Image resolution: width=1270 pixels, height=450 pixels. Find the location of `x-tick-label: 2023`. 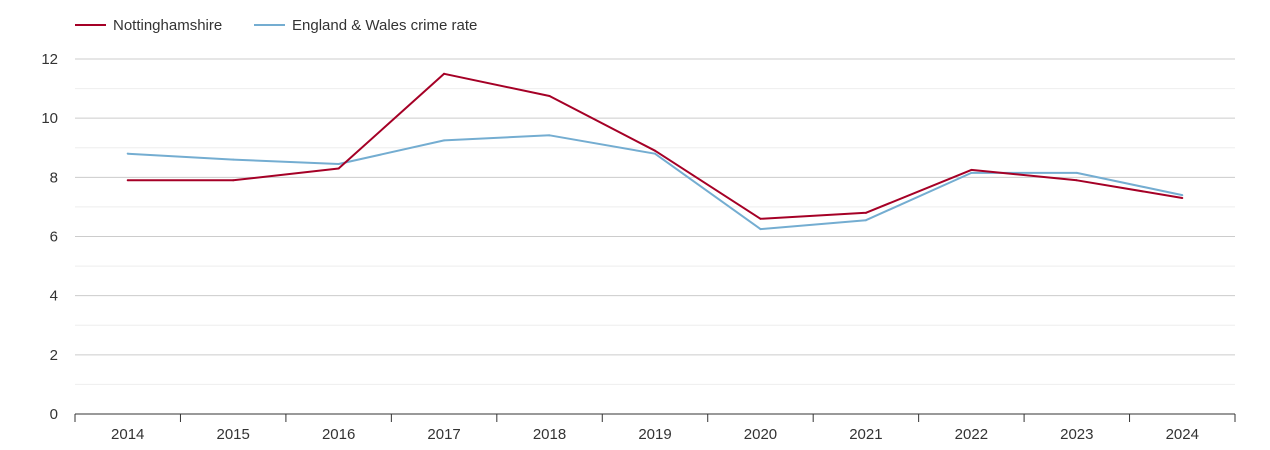

x-tick-label: 2023 is located at coordinates (1076, 434).